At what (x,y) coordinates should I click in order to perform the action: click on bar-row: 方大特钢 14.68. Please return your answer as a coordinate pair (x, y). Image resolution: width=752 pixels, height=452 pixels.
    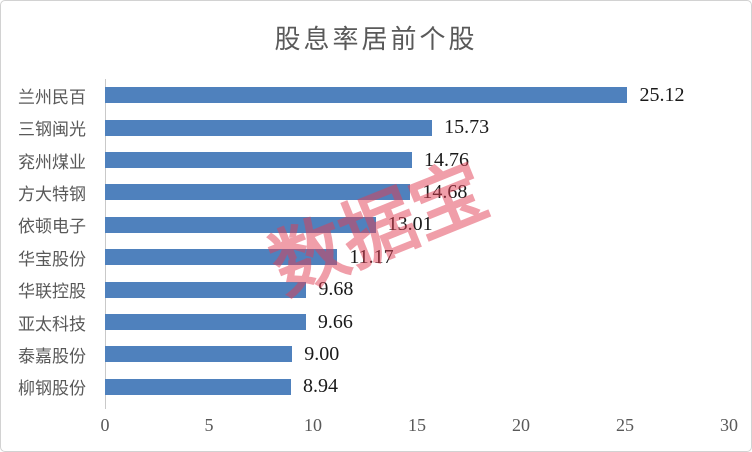
    Looking at the image, I should click on (373, 192).